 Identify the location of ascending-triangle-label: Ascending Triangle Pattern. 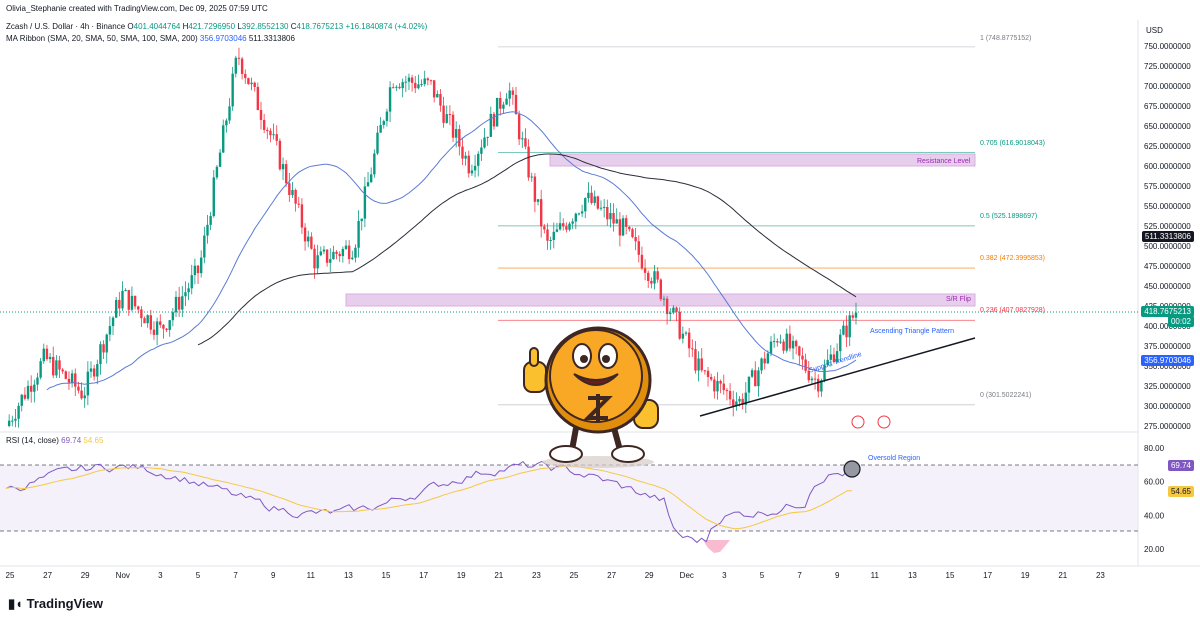
(912, 331).